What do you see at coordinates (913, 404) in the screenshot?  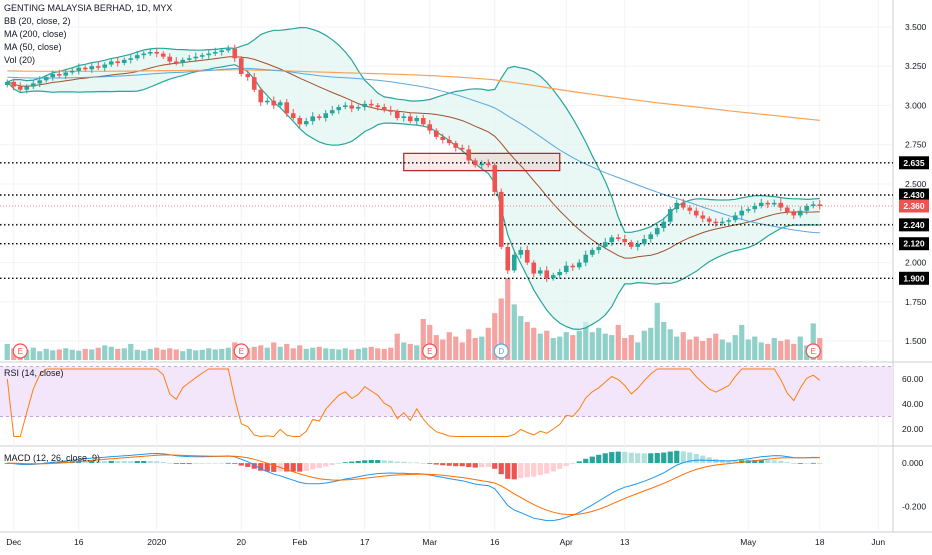 I see `rsi-tick-label: 40.00` at bounding box center [913, 404].